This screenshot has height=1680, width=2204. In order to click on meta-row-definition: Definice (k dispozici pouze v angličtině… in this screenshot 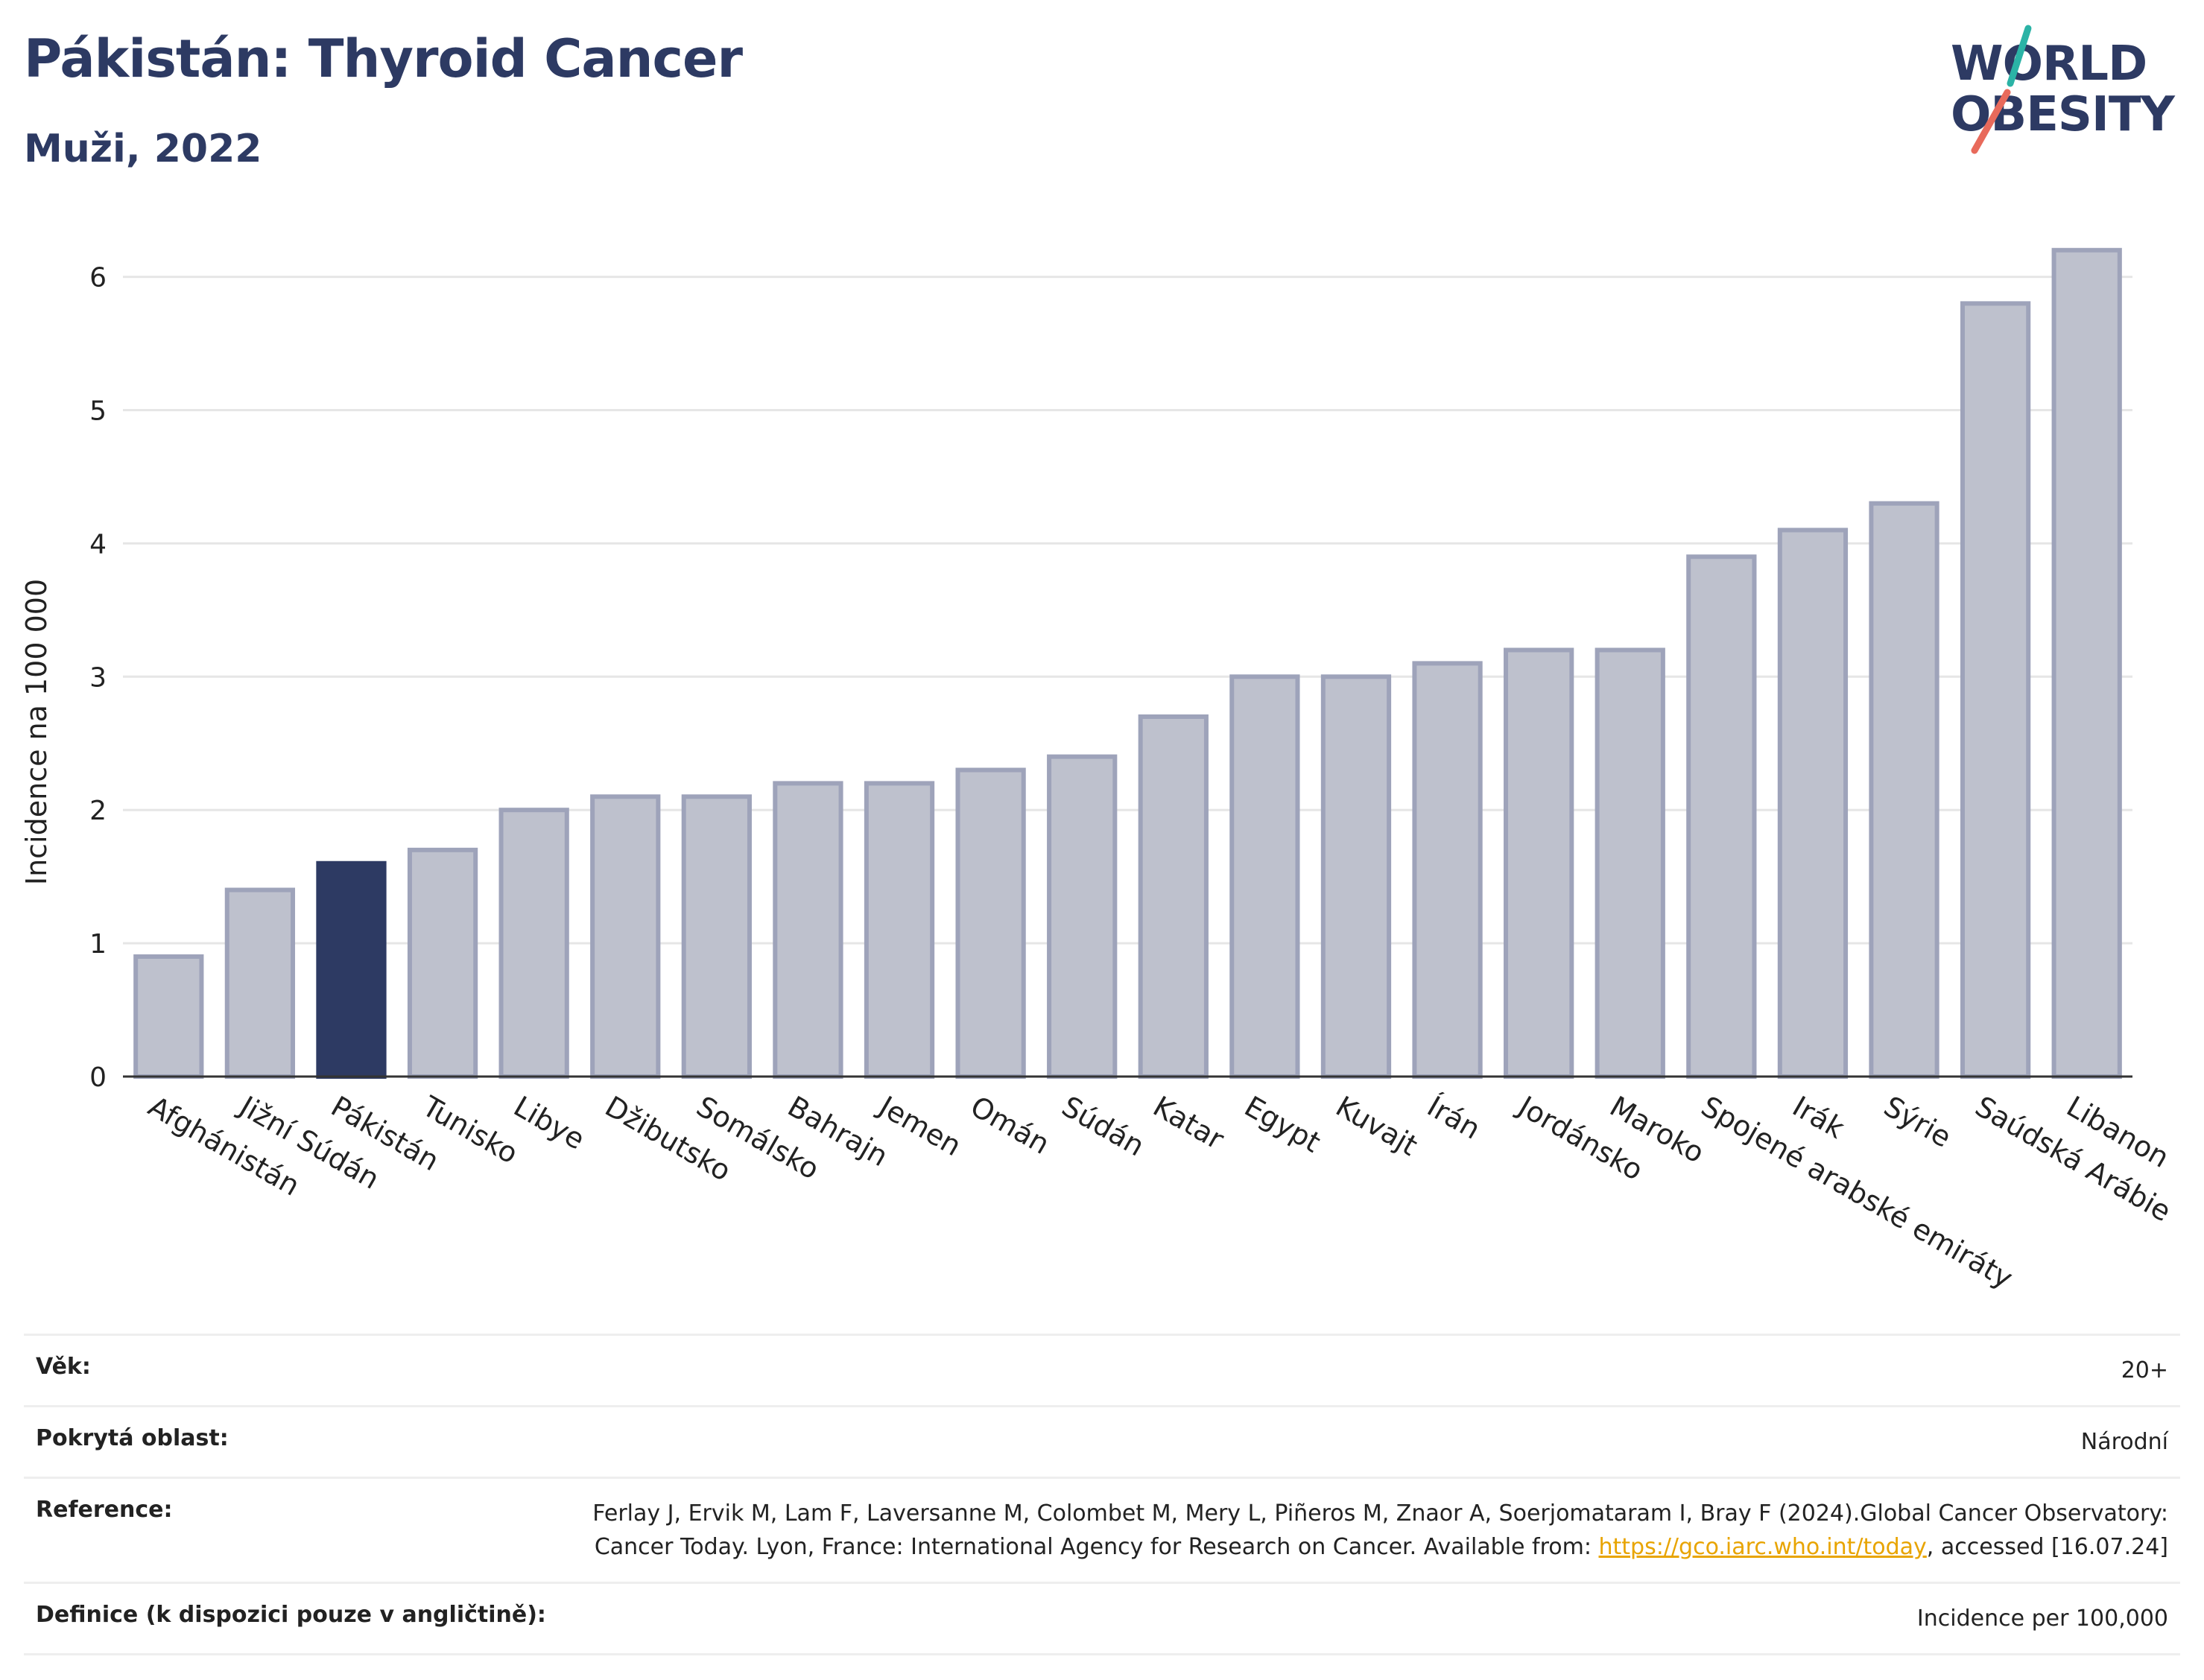, I will do `click(1102, 1618)`.